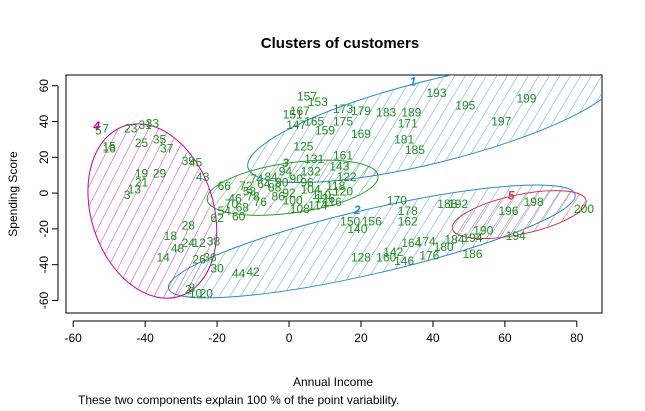 Image resolution: width=645 pixels, height=411 pixels. Describe the element at coordinates (300, 209) in the screenshot. I see `point-label: 108` at that location.